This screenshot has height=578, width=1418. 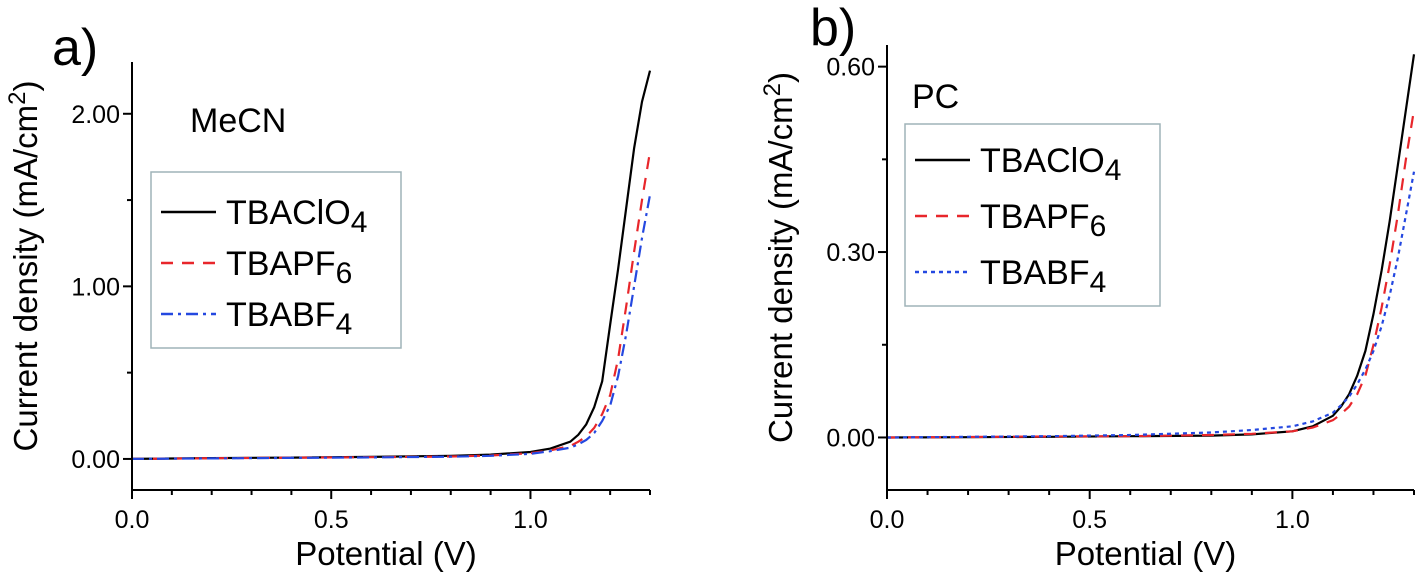 What do you see at coordinates (95, 287) in the screenshot?
I see `y-tick-label: 1.00` at bounding box center [95, 287].